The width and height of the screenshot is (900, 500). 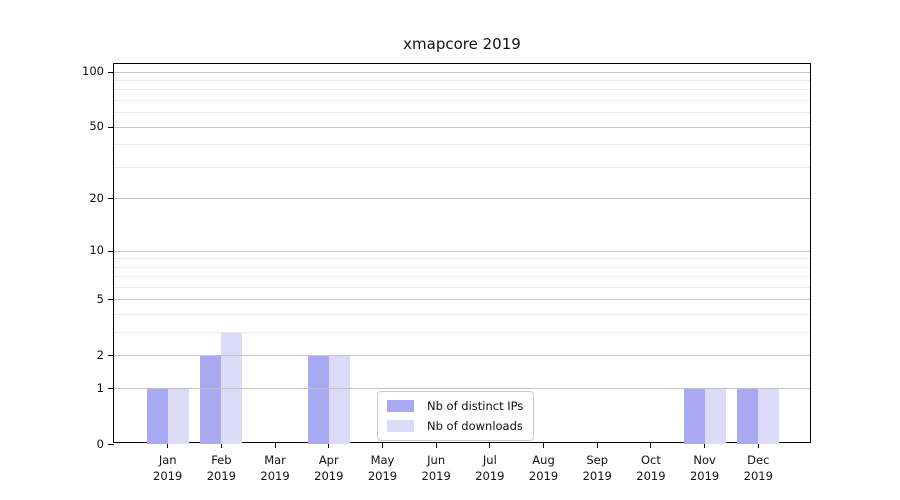 I want to click on legend-label-downloads: Nb of downloads, so click(x=475, y=426).